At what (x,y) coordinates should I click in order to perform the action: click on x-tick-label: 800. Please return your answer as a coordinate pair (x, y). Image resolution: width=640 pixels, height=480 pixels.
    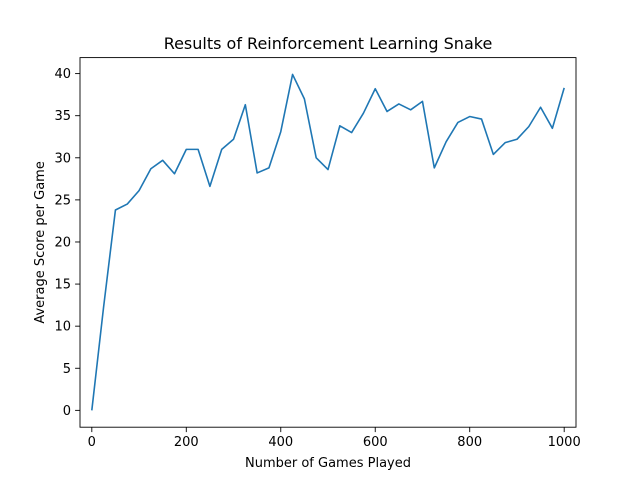
    Looking at the image, I should click on (469, 442).